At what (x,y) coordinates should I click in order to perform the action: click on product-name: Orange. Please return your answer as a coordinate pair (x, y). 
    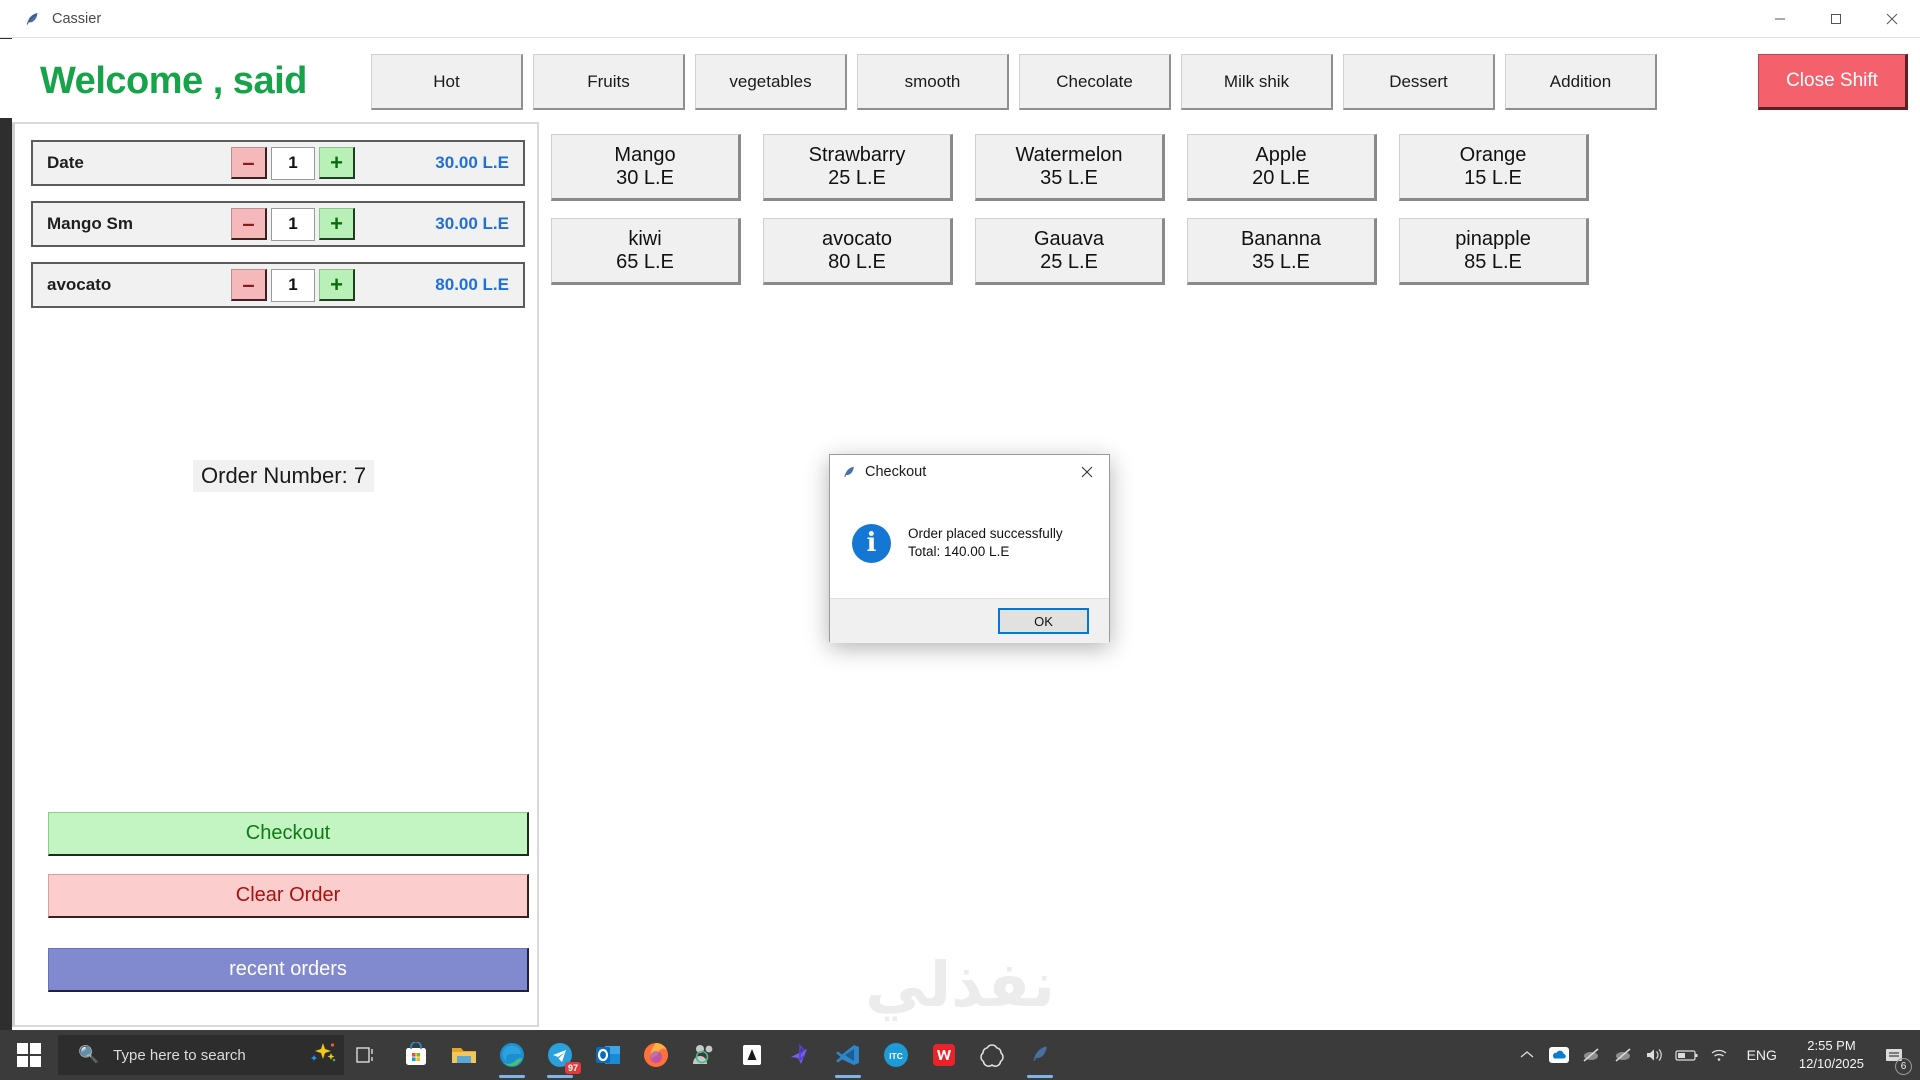
    Looking at the image, I should click on (1493, 154).